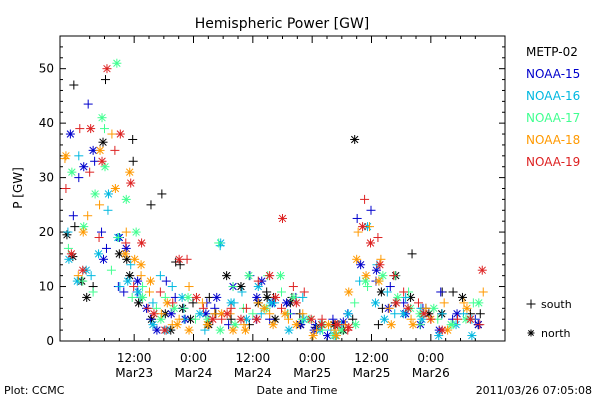 The height and width of the screenshot is (400, 600). Describe the element at coordinates (46, 232) in the screenshot. I see `y-tick-label: 20` at that location.